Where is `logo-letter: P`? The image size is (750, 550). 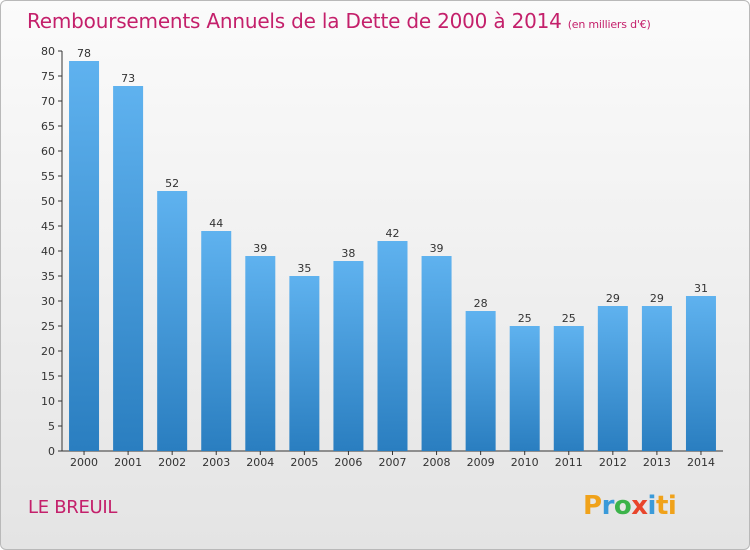
logo-letter: P is located at coordinates (592, 506).